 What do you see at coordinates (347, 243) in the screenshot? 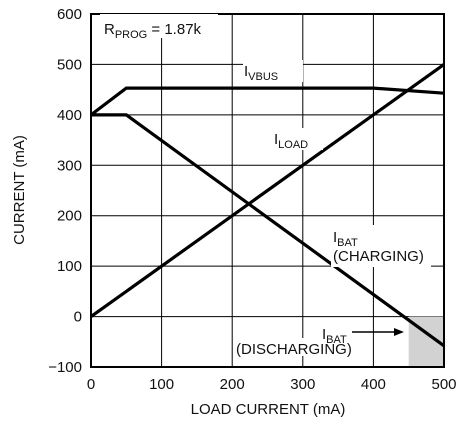
I see `ibat-charging-sub: BAT` at bounding box center [347, 243].